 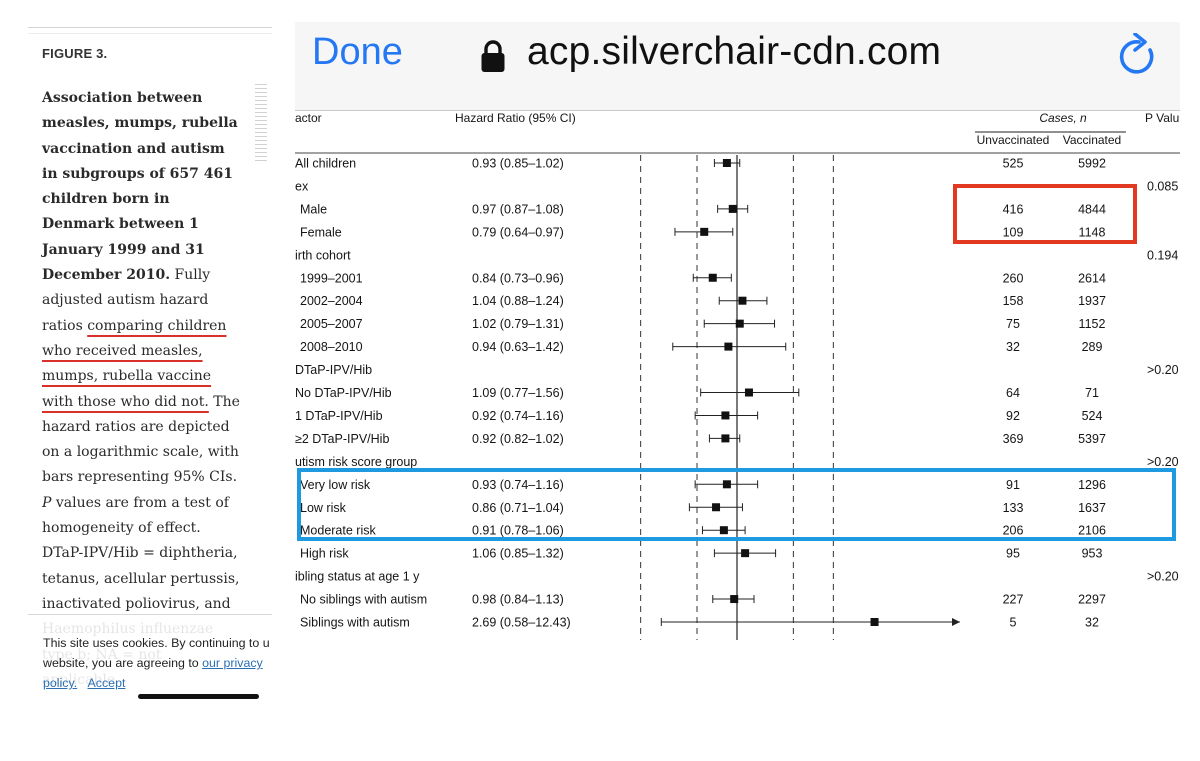 What do you see at coordinates (339, 416) in the screenshot?
I see `row-label: 1 DTaP-IPV/Hib` at bounding box center [339, 416].